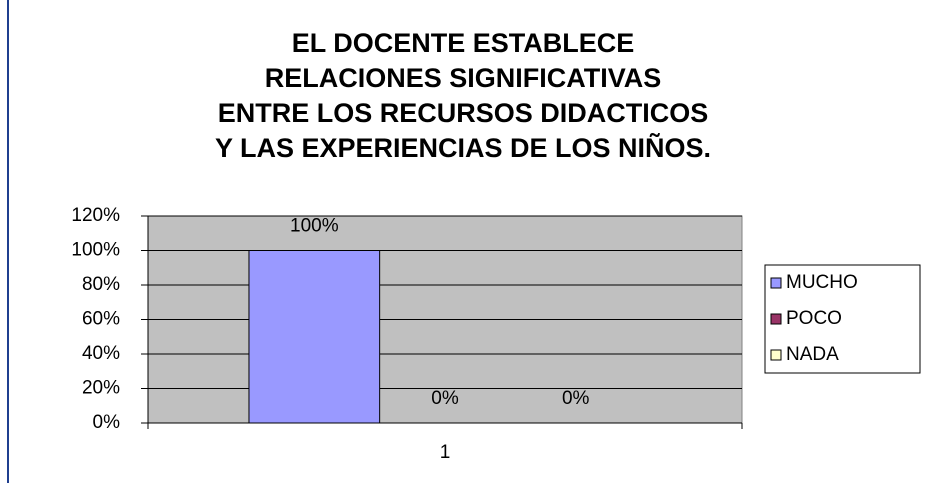  I want to click on y-tick-label: 60%, so click(101, 319).